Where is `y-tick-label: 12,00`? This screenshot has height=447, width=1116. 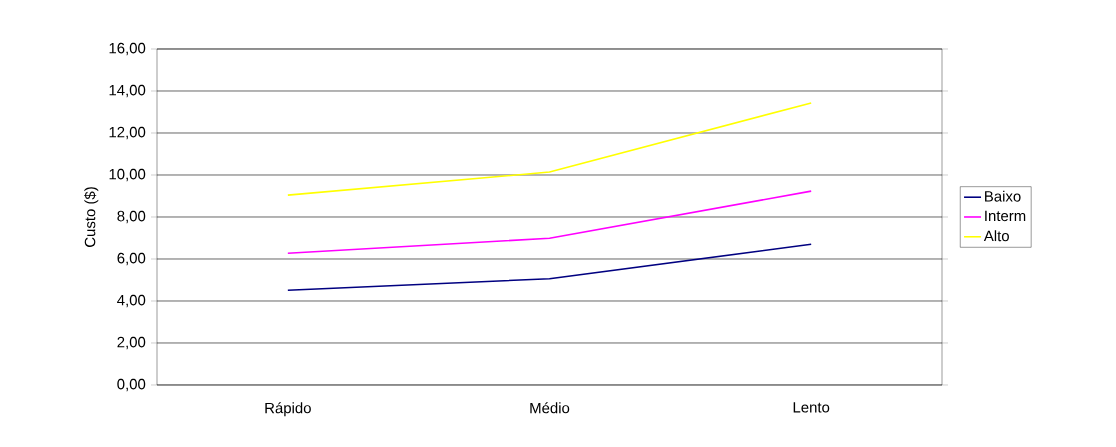 y-tick-label: 12,00 is located at coordinates (127, 133).